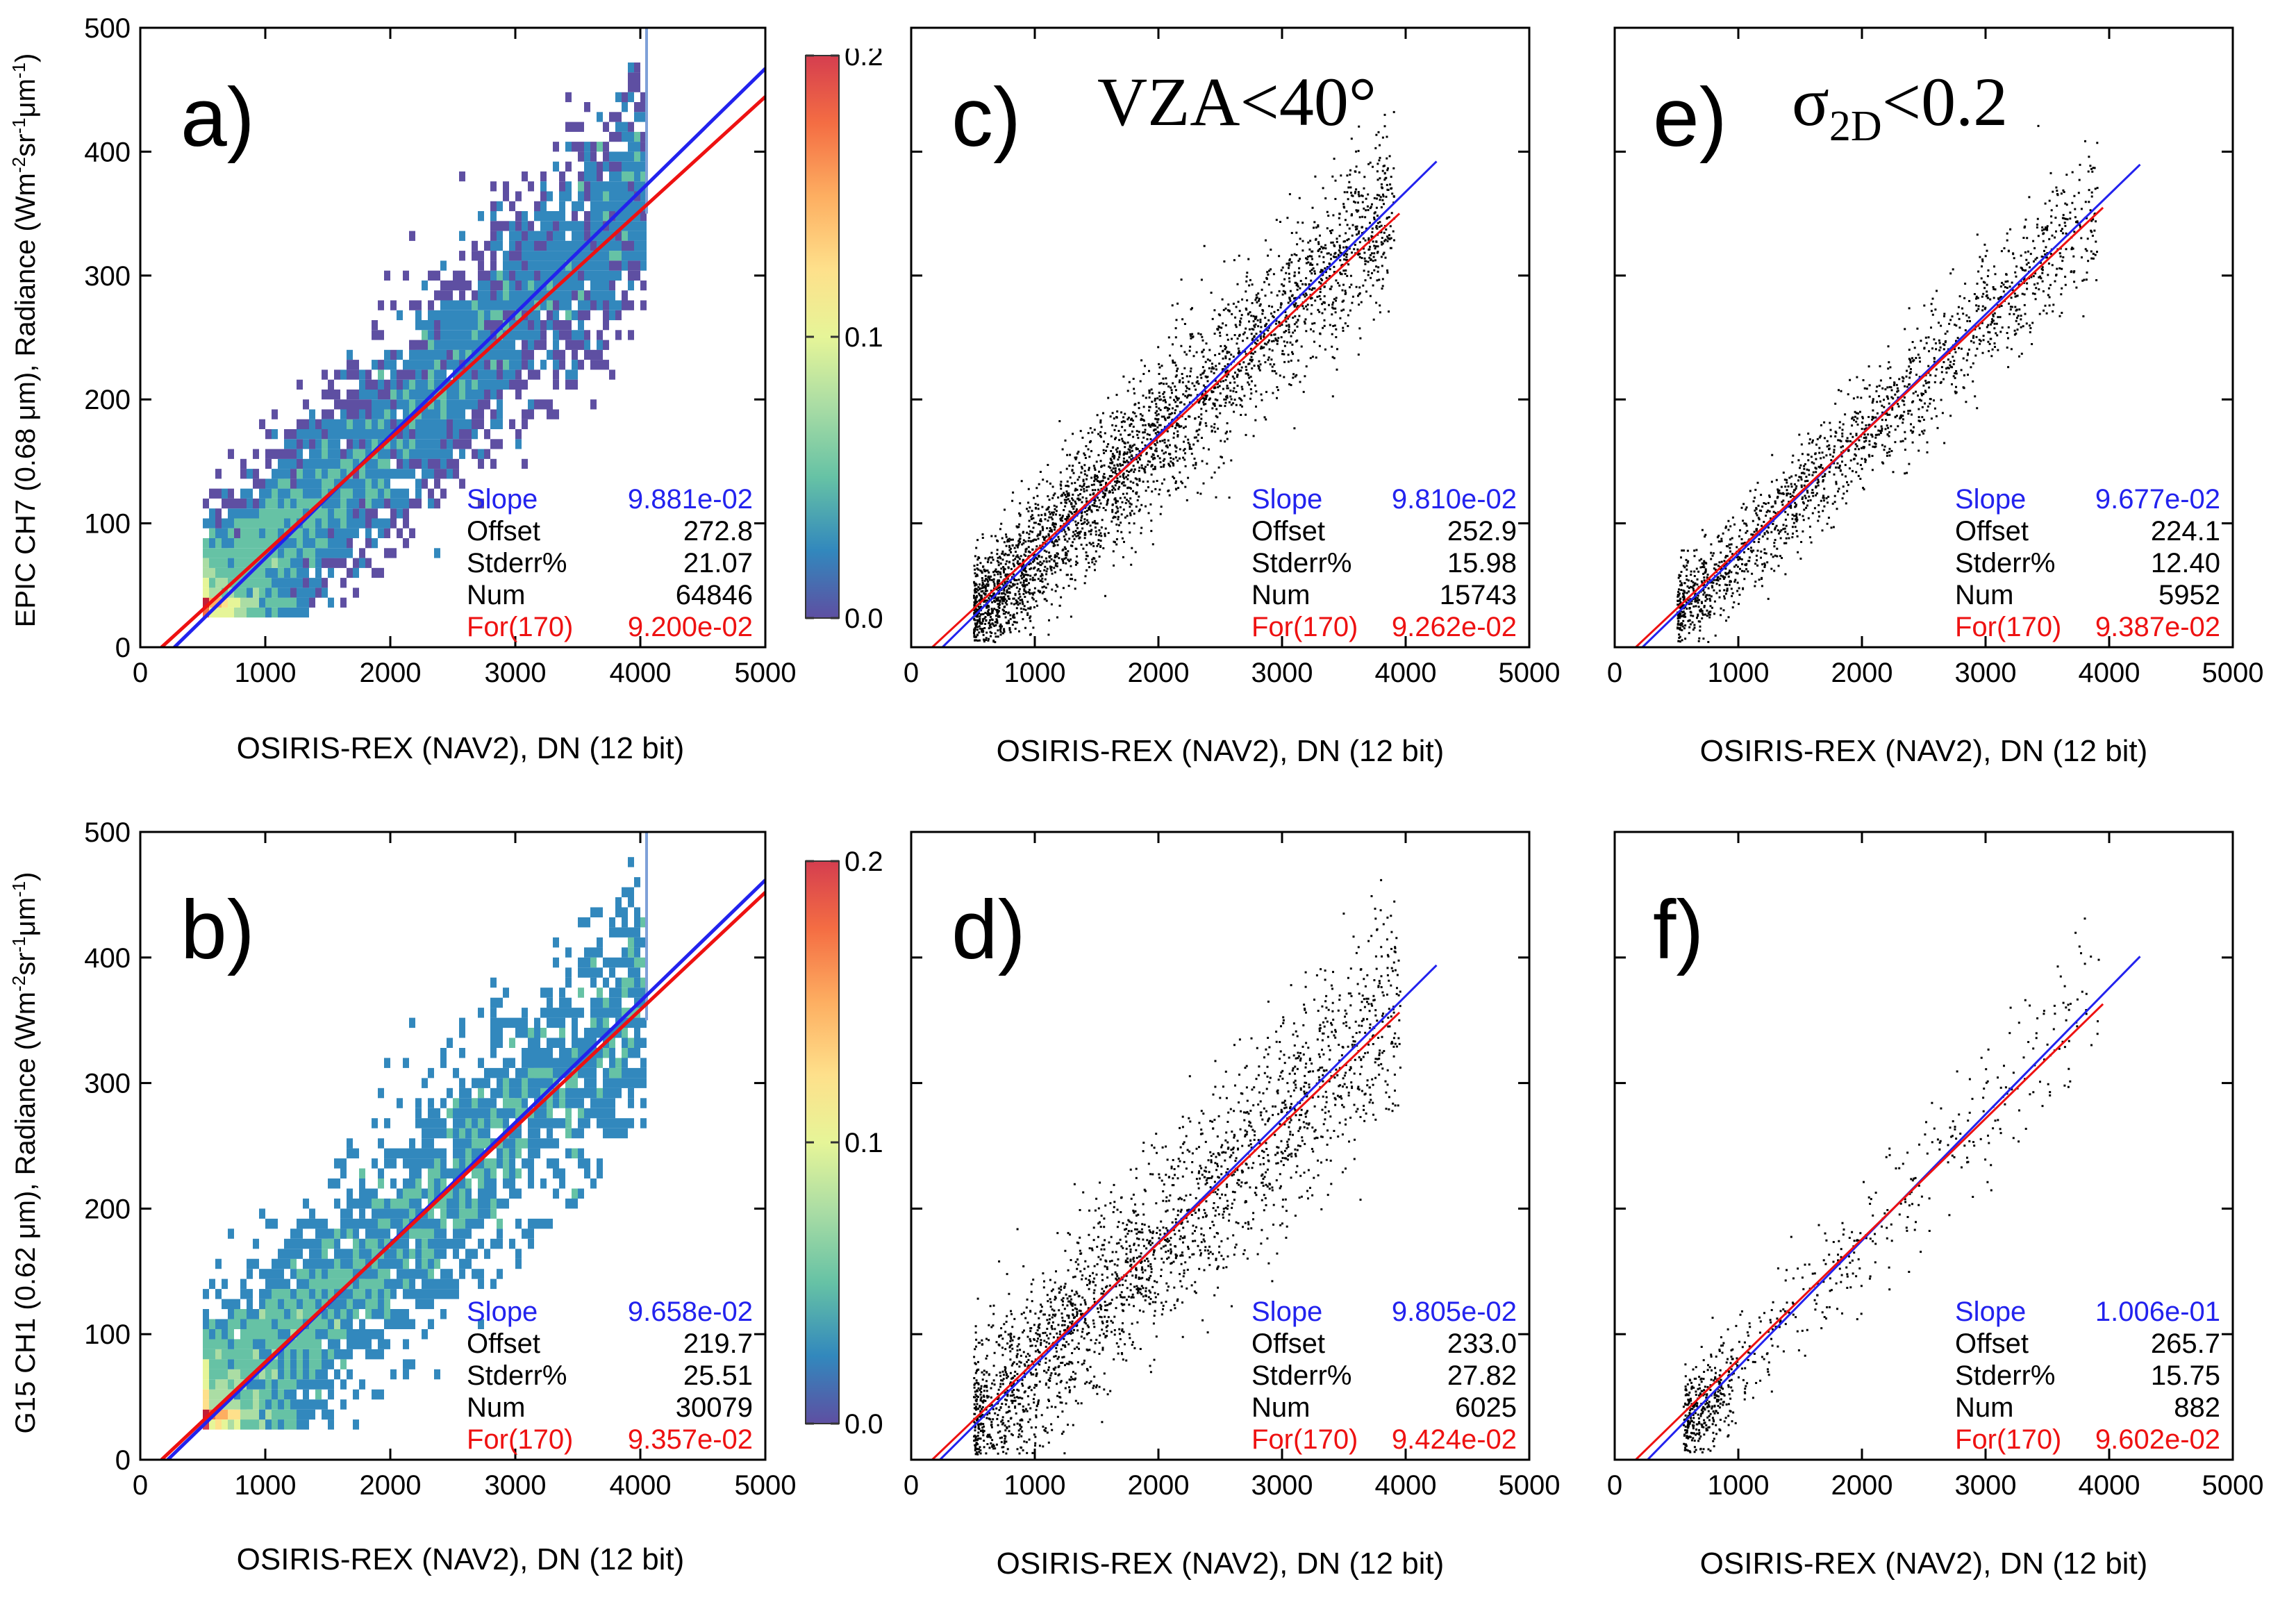  I want to click on stat-value-num: 6025, so click(1486, 1407).